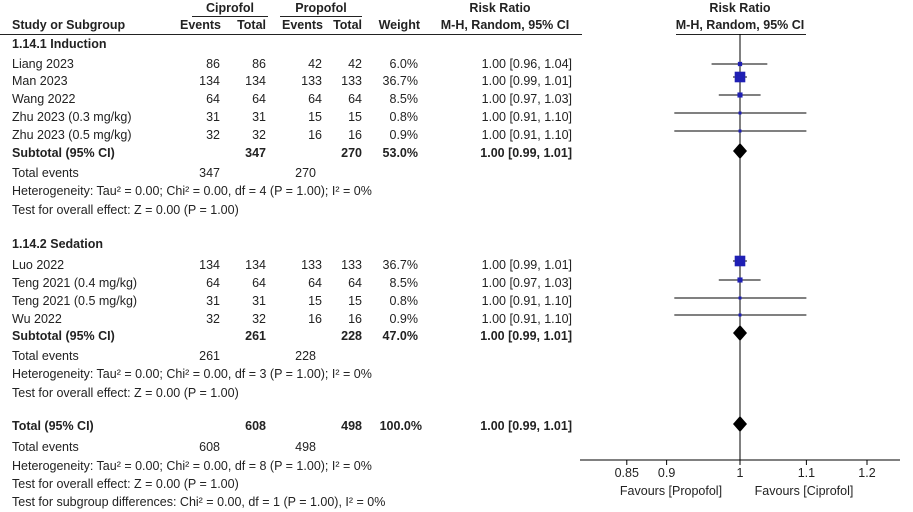 The height and width of the screenshot is (512, 913). What do you see at coordinates (255, 336) in the screenshot?
I see `subtotal-total1: 261` at bounding box center [255, 336].